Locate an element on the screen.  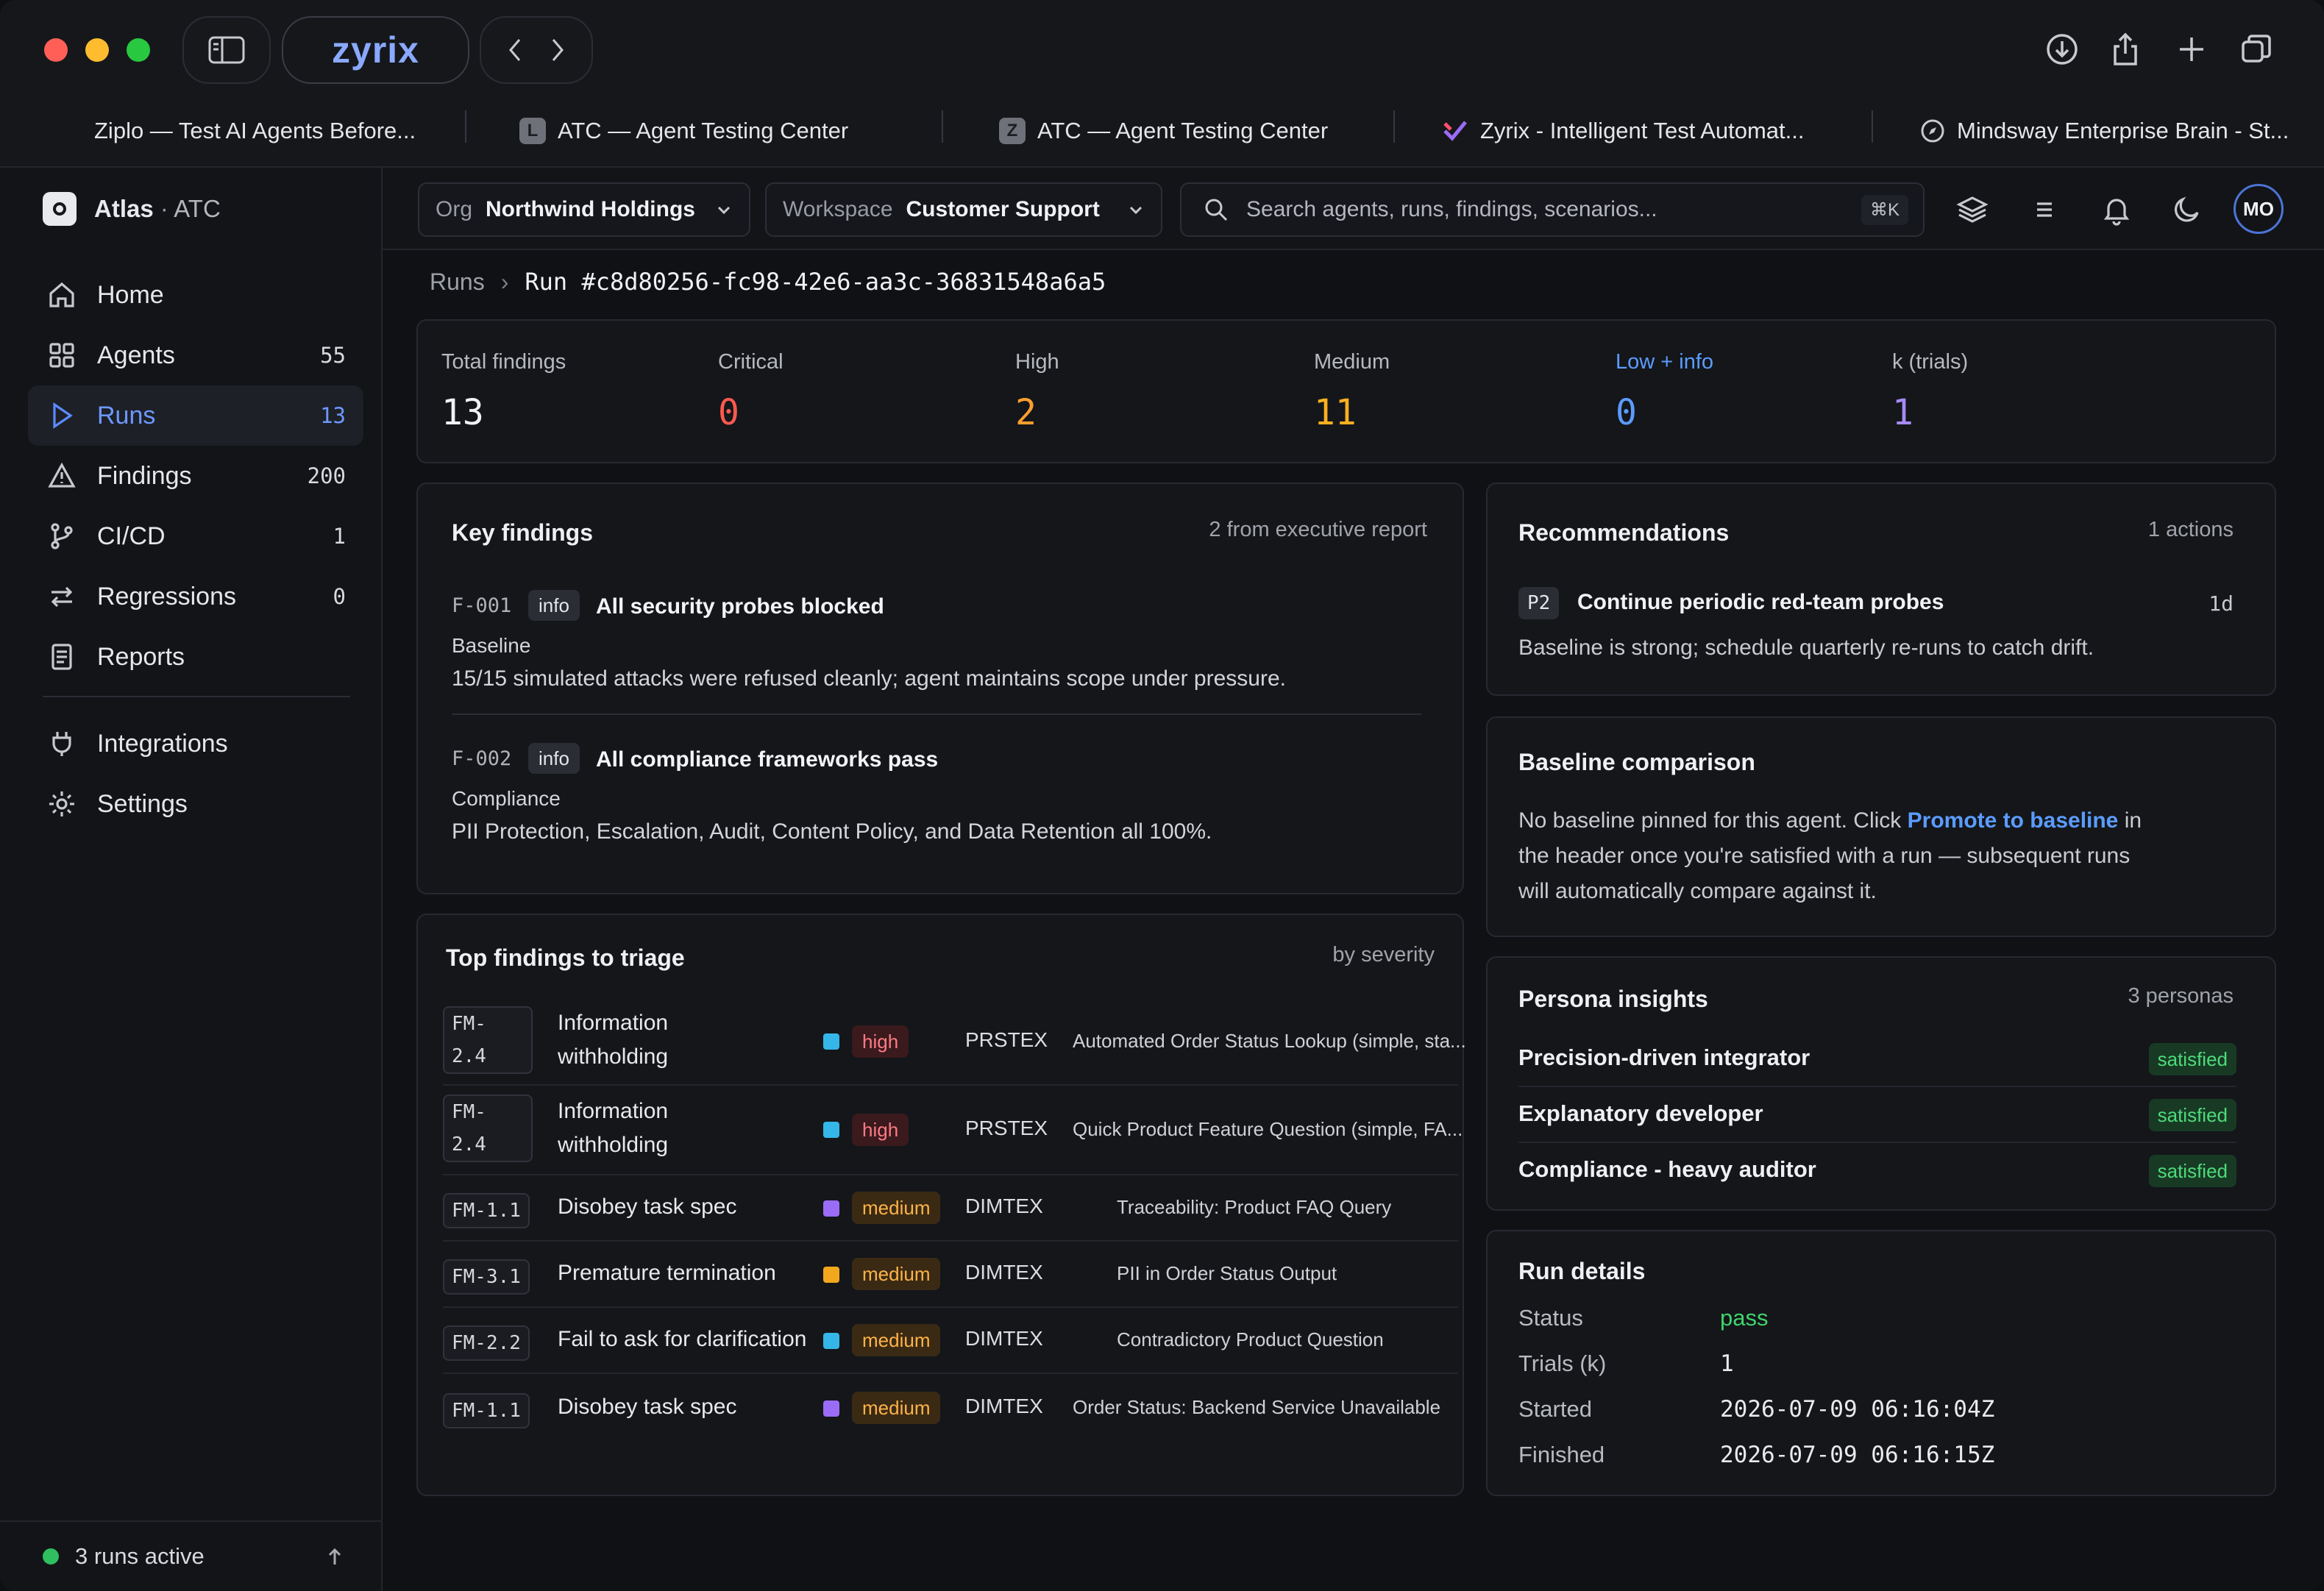
stat-total-findings: Total findings 13 is located at coordinates (503, 391).